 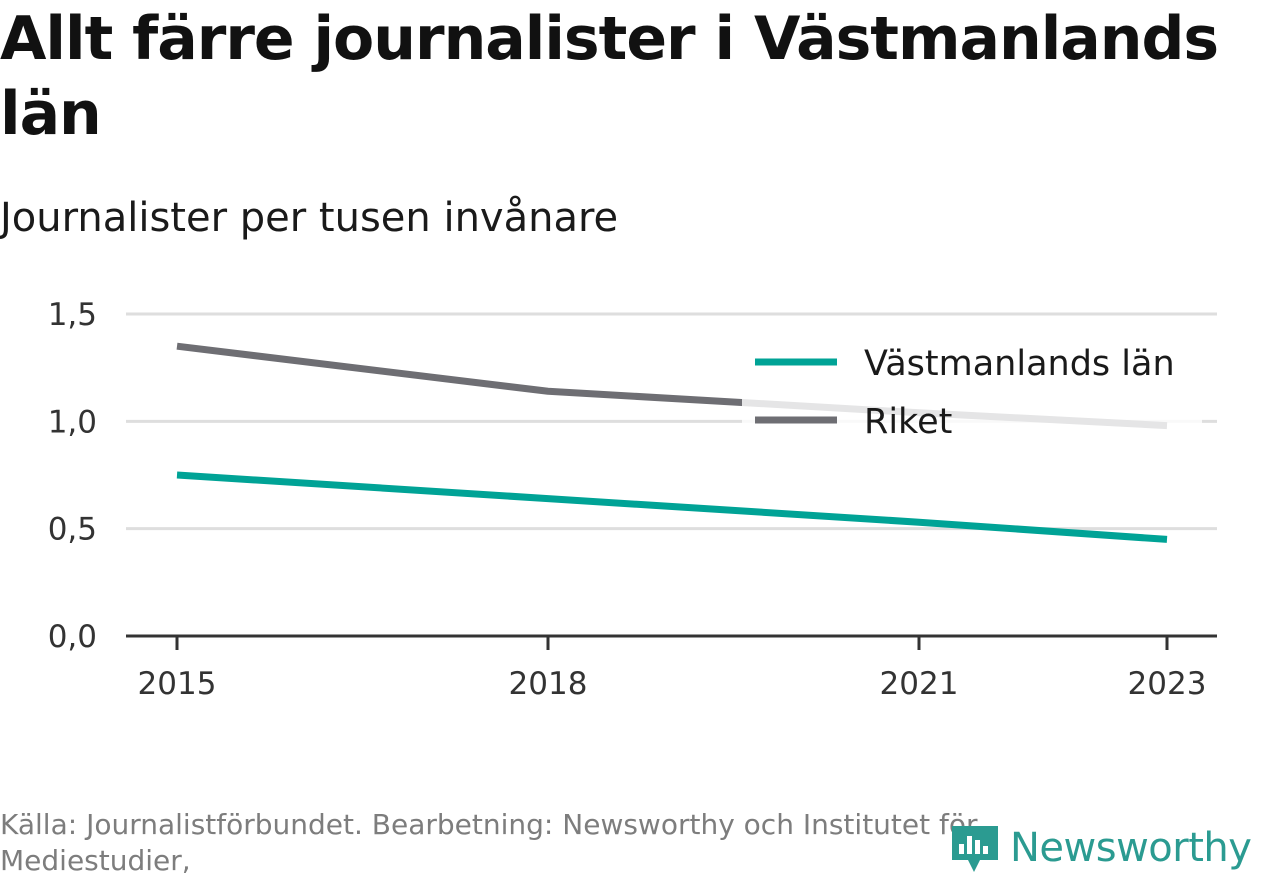 What do you see at coordinates (72, 315) in the screenshot?
I see `y-tick-label: 1,5` at bounding box center [72, 315].